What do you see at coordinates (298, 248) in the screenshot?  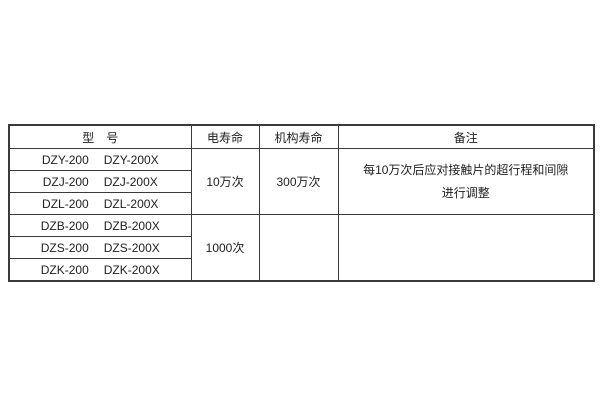 I see `mechanism-life-group2-cell` at bounding box center [298, 248].